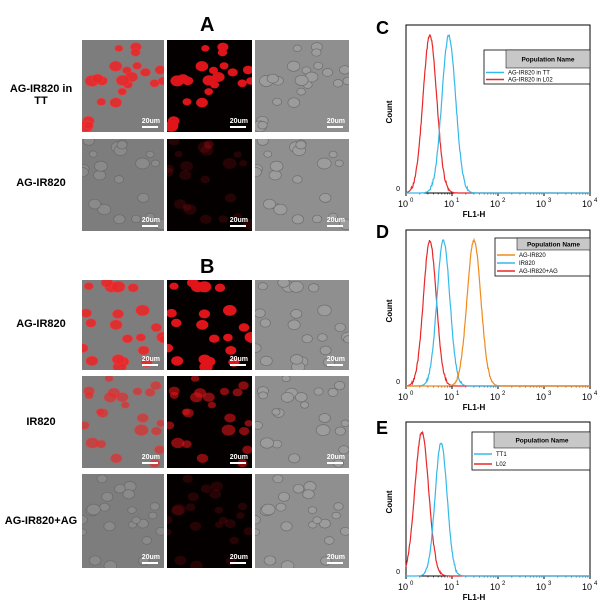  Describe the element at coordinates (301, 421) in the screenshot. I see `micro-tile-b2-bright: 20um` at that location.